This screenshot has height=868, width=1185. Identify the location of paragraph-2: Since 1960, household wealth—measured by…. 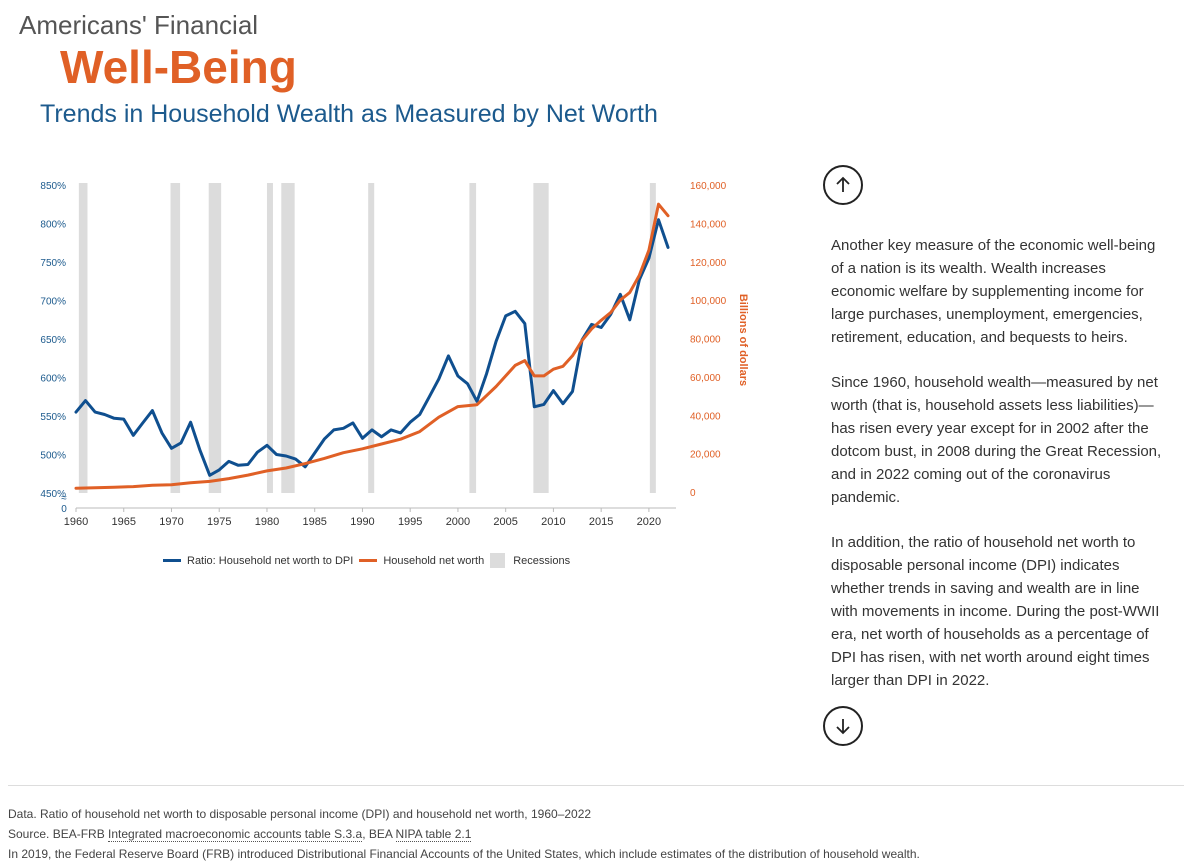
(996, 440).